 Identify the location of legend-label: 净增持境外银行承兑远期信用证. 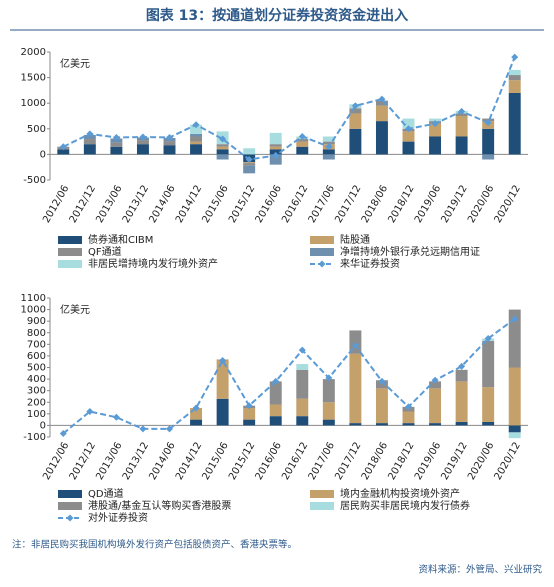
(410, 251).